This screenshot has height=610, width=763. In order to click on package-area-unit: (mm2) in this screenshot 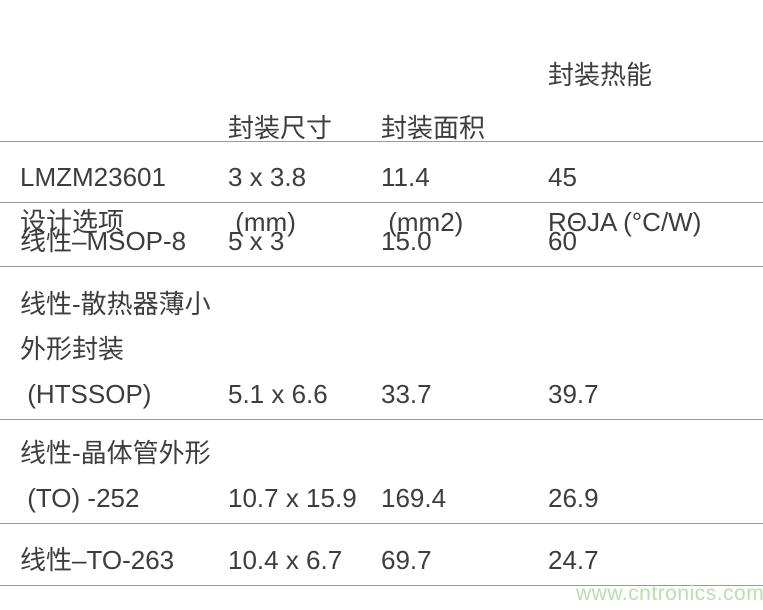, I will do `click(422, 222)`.